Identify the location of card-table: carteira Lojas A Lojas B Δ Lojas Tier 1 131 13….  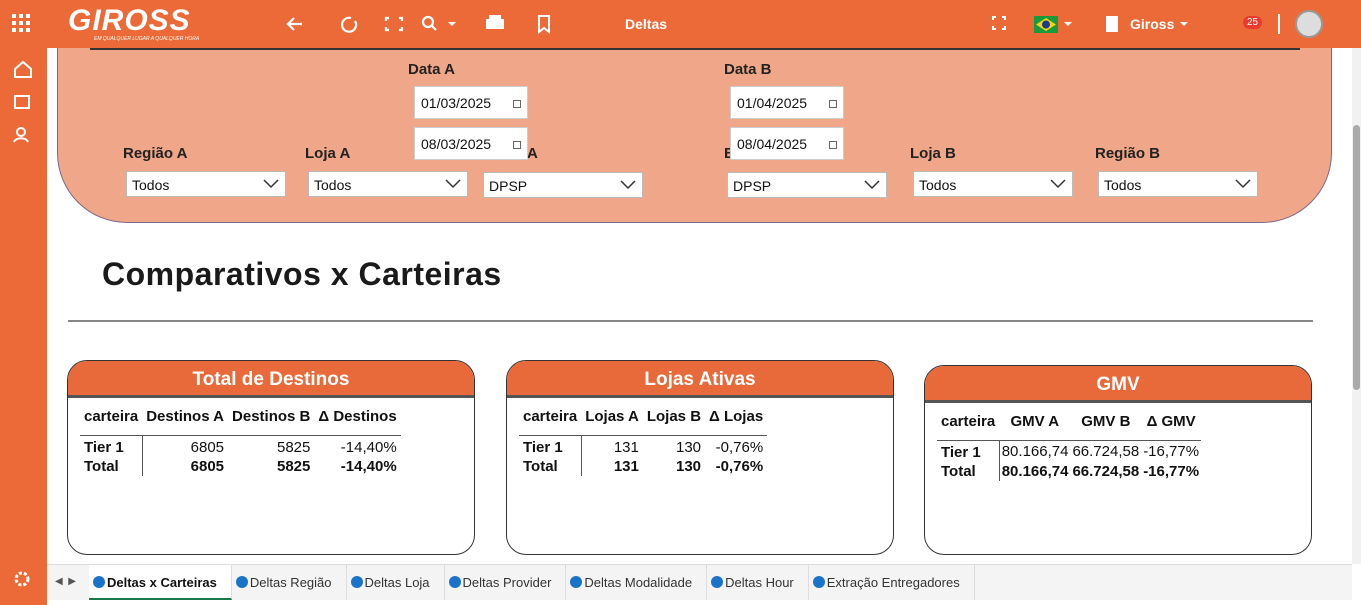
(643, 439).